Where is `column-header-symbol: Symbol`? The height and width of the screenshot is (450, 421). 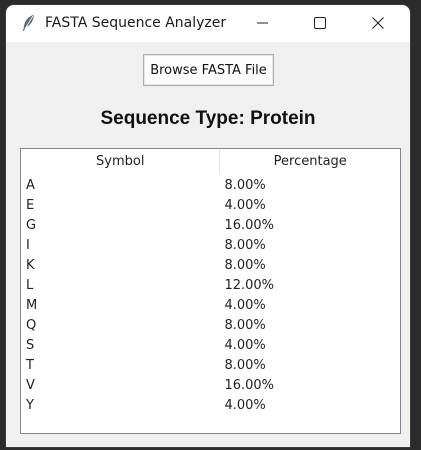
column-header-symbol: Symbol is located at coordinates (120, 161).